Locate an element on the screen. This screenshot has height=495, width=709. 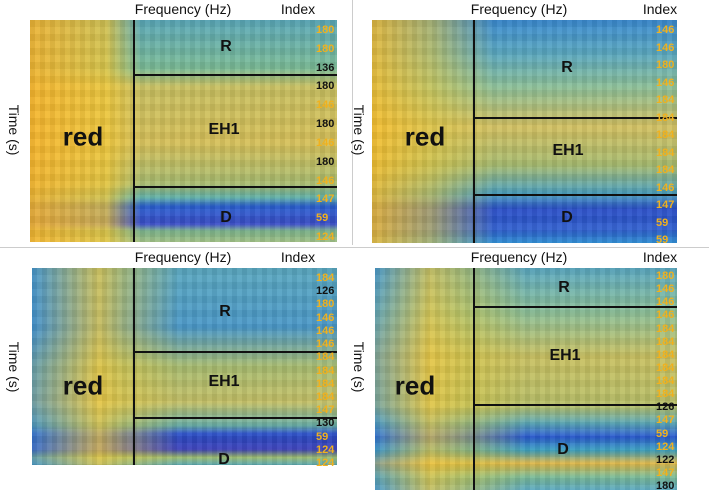
divider is located at coordinates (354, 247).